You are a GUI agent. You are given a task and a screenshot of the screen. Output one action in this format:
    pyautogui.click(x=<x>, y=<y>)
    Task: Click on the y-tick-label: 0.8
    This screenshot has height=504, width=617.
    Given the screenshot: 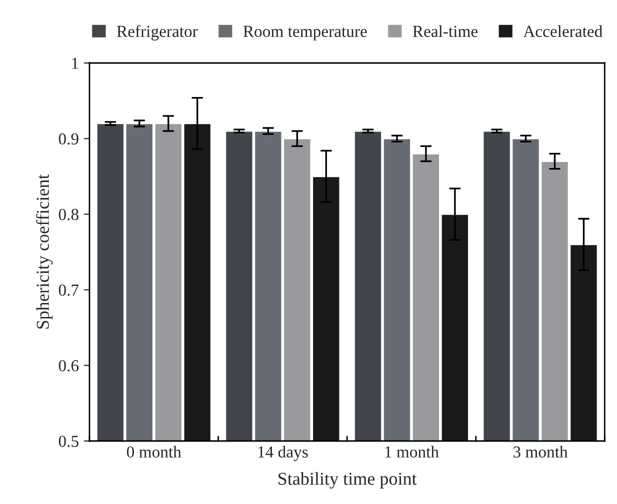 What is the action you would take?
    pyautogui.click(x=68, y=214)
    